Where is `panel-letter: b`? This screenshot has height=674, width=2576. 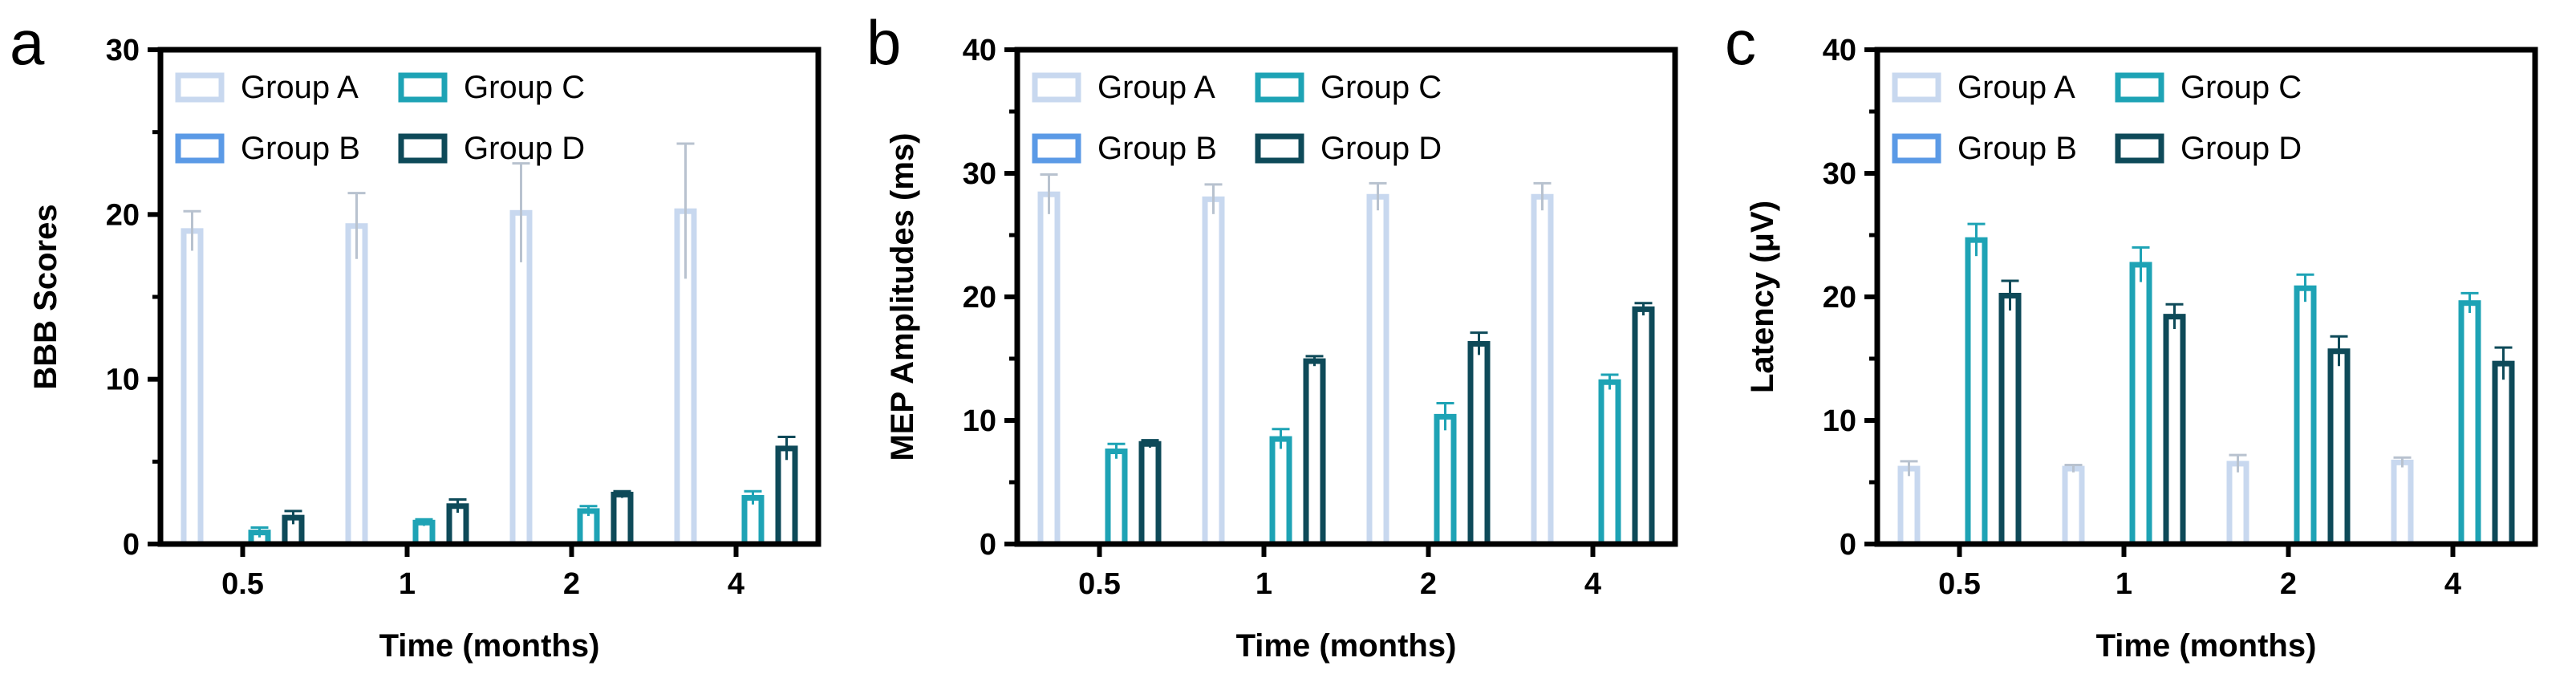
panel-letter: b is located at coordinates (883, 42).